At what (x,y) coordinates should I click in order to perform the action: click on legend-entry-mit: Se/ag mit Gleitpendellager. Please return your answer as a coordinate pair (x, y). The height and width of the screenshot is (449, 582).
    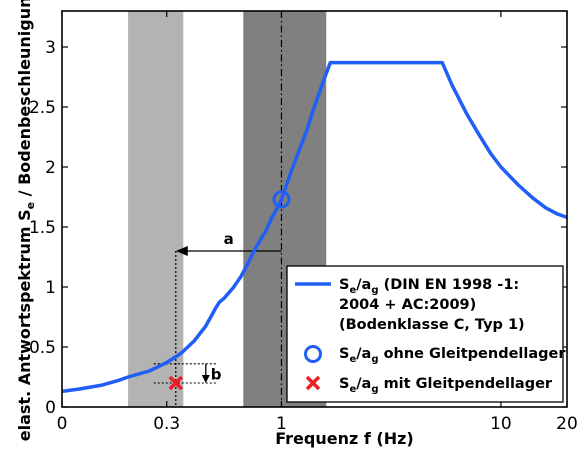
    Looking at the image, I should click on (446, 385).